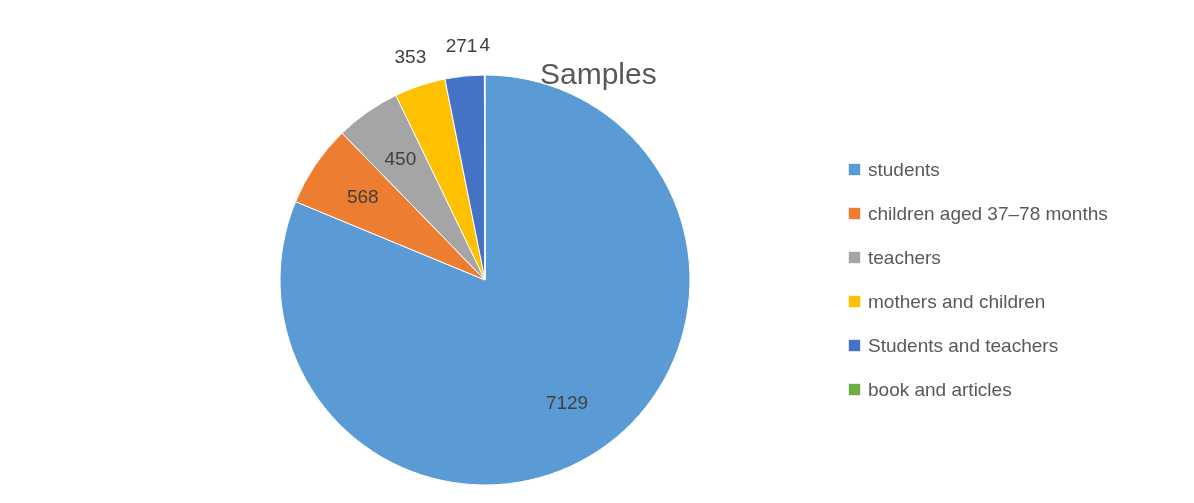  What do you see at coordinates (400, 159) in the screenshot?
I see `data-label: 450` at bounding box center [400, 159].